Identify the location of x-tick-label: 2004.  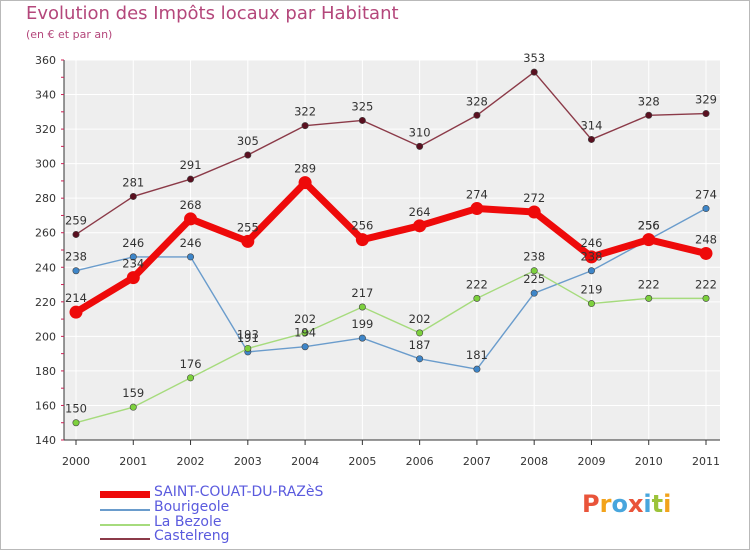
(305, 461).